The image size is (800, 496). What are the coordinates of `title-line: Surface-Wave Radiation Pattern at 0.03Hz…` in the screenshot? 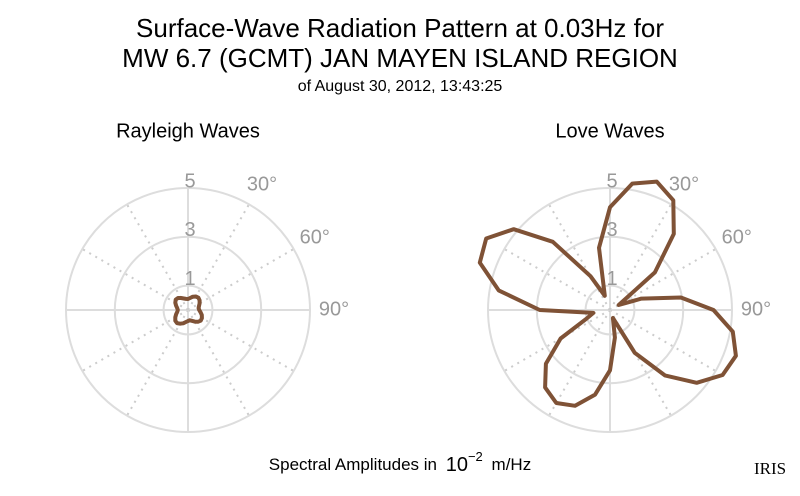 It's located at (400, 28).